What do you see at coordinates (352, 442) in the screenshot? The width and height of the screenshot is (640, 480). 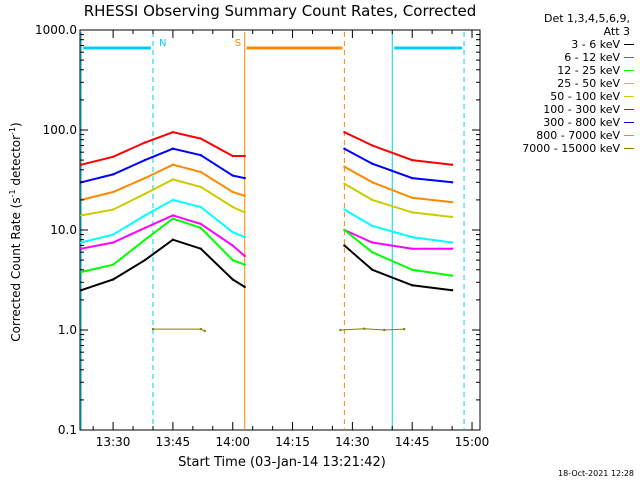 I see `x-tick-label: 14:30` at bounding box center [352, 442].